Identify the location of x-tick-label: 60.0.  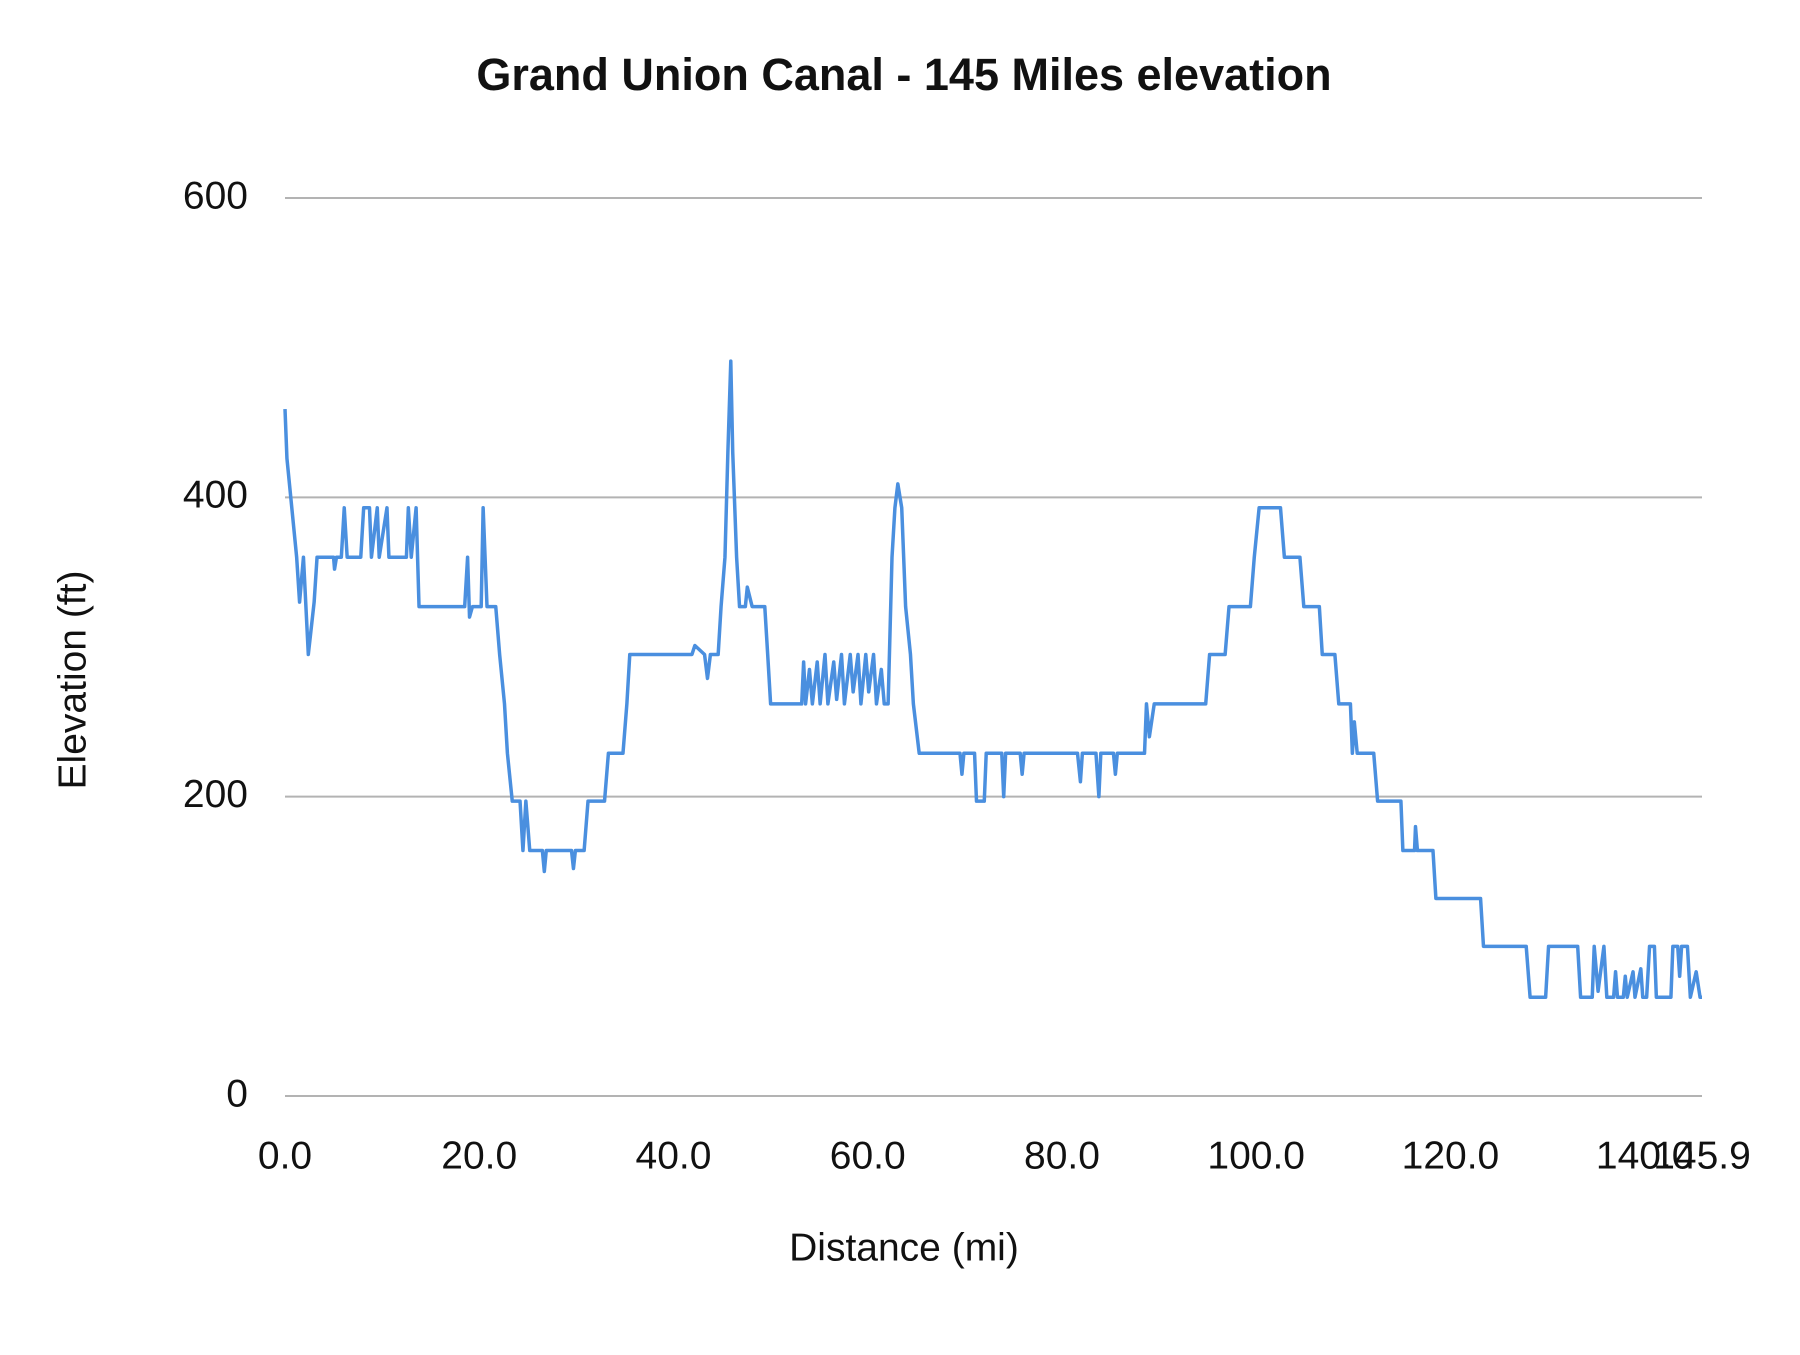
(868, 1155).